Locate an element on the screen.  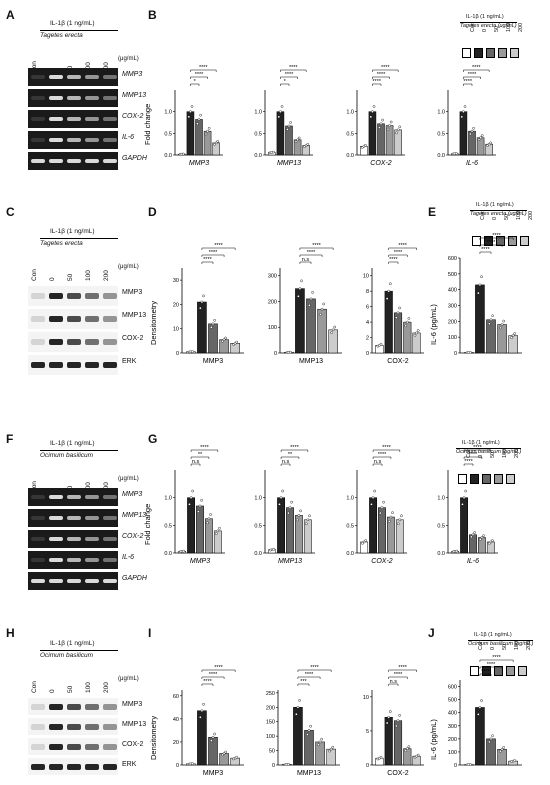
y-tick-label: 0.0 is located at coordinates (168, 156).